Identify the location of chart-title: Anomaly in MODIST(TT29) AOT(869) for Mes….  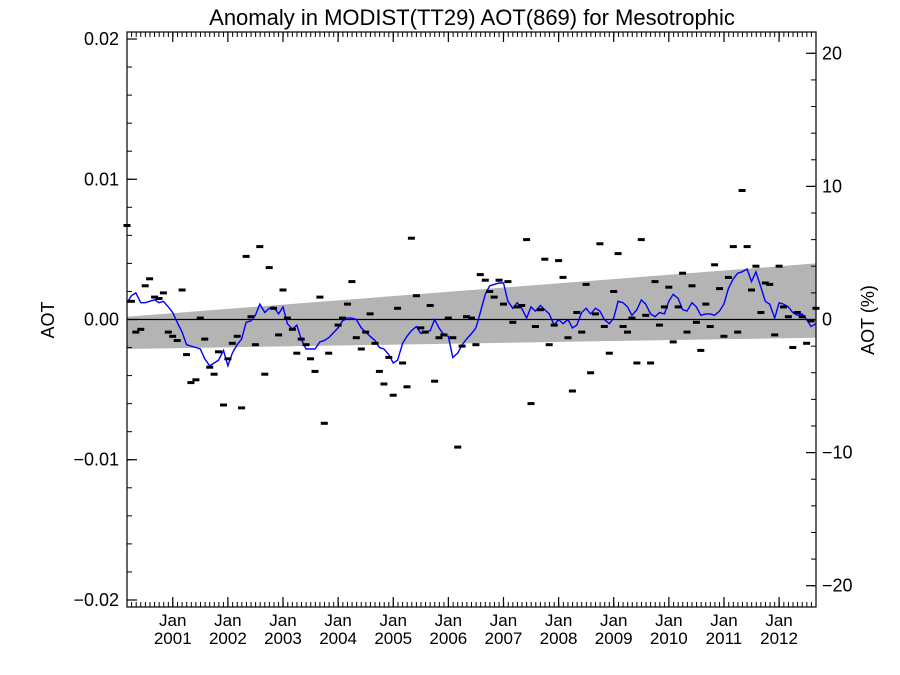
(472, 17).